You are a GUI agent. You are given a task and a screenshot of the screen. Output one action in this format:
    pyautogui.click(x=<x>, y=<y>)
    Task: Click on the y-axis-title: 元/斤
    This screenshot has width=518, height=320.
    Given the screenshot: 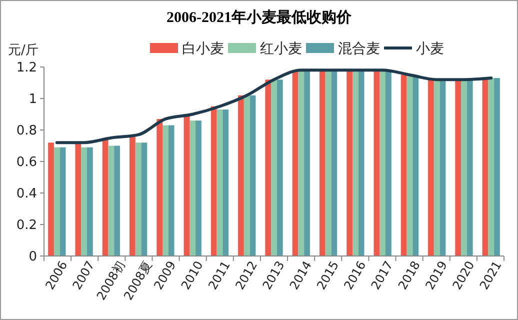 What is the action you would take?
    pyautogui.click(x=23, y=50)
    